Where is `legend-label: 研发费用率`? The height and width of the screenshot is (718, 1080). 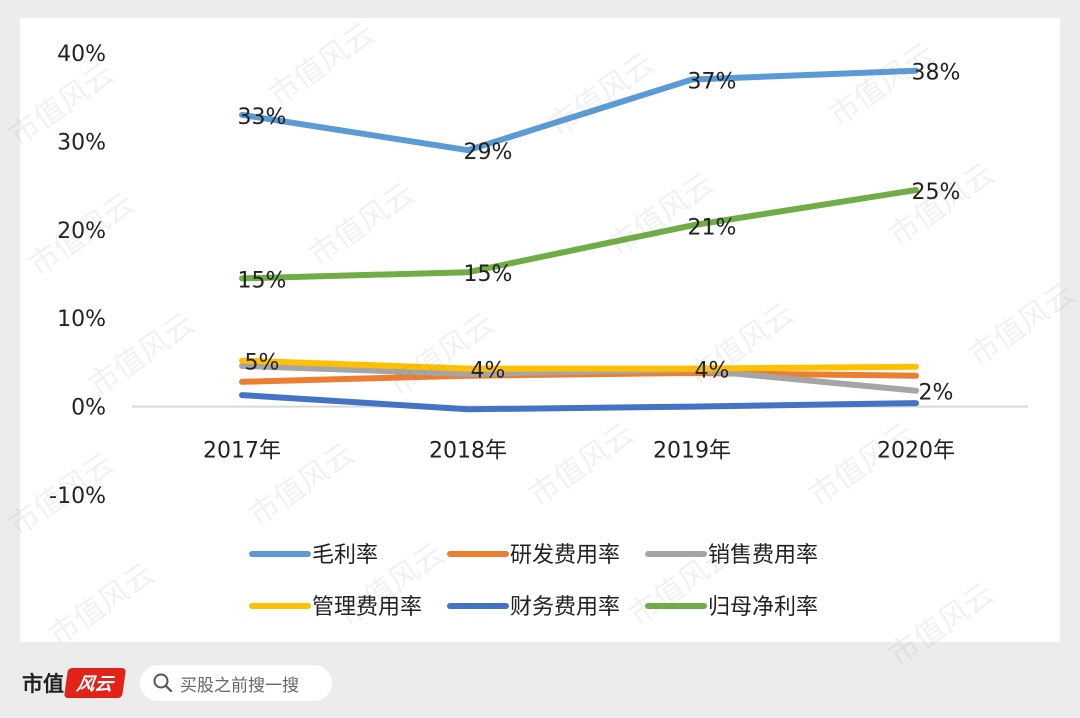
legend-label: 研发费用率 is located at coordinates (565, 555).